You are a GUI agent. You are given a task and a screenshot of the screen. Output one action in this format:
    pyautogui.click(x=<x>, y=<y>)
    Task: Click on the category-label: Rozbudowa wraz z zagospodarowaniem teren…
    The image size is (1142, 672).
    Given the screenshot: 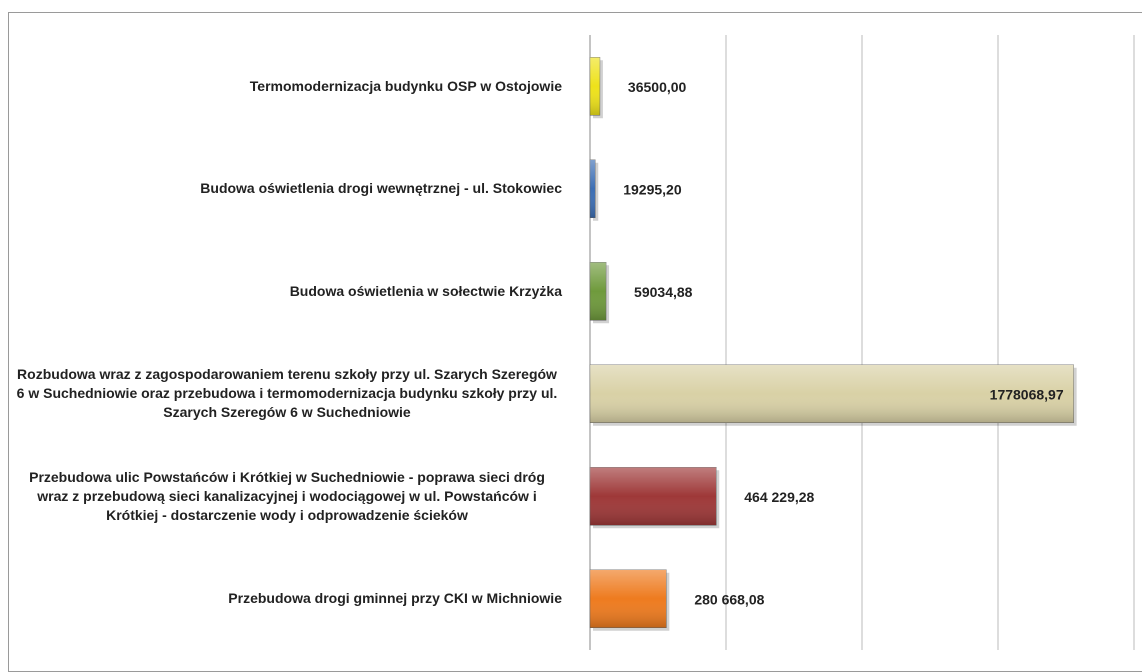 What is the action you would take?
    pyautogui.click(x=287, y=393)
    